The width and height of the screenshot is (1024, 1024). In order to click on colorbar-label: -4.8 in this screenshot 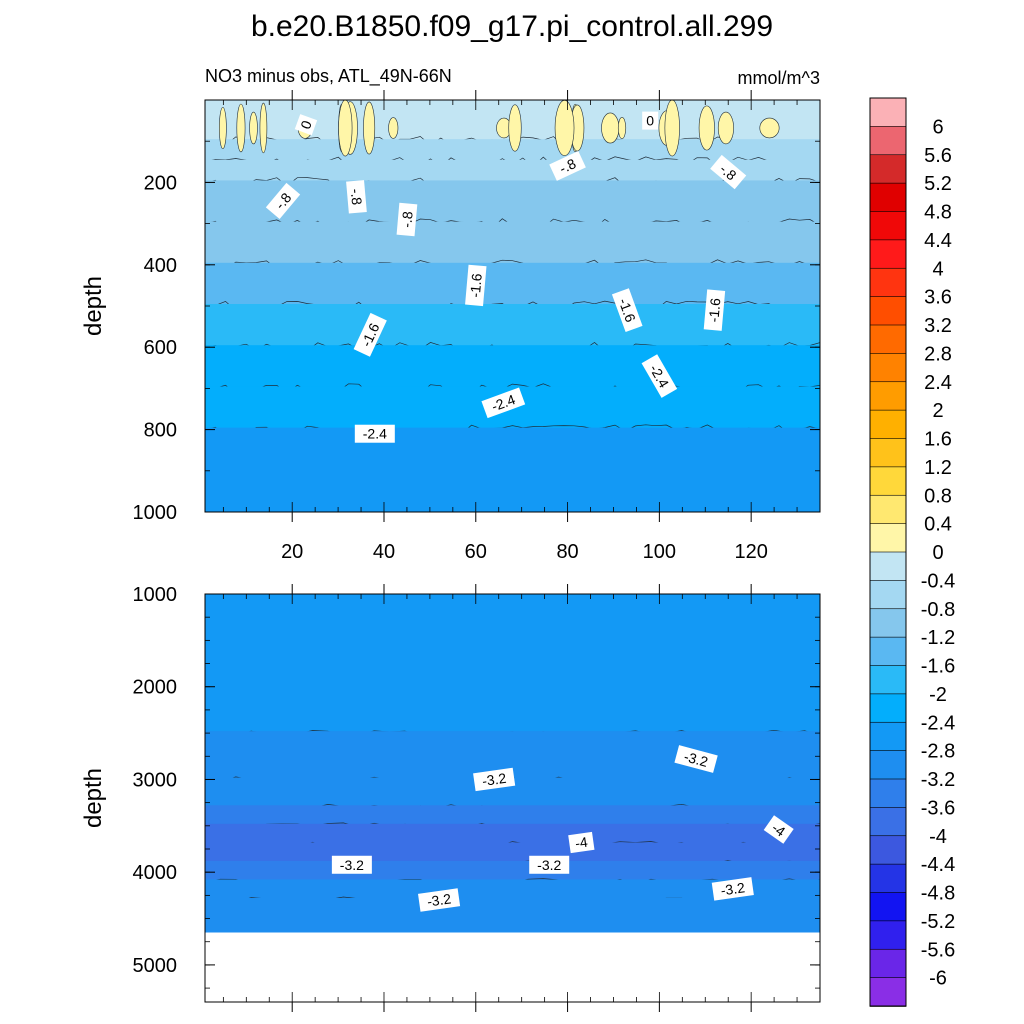, I will do `click(938, 894)`.